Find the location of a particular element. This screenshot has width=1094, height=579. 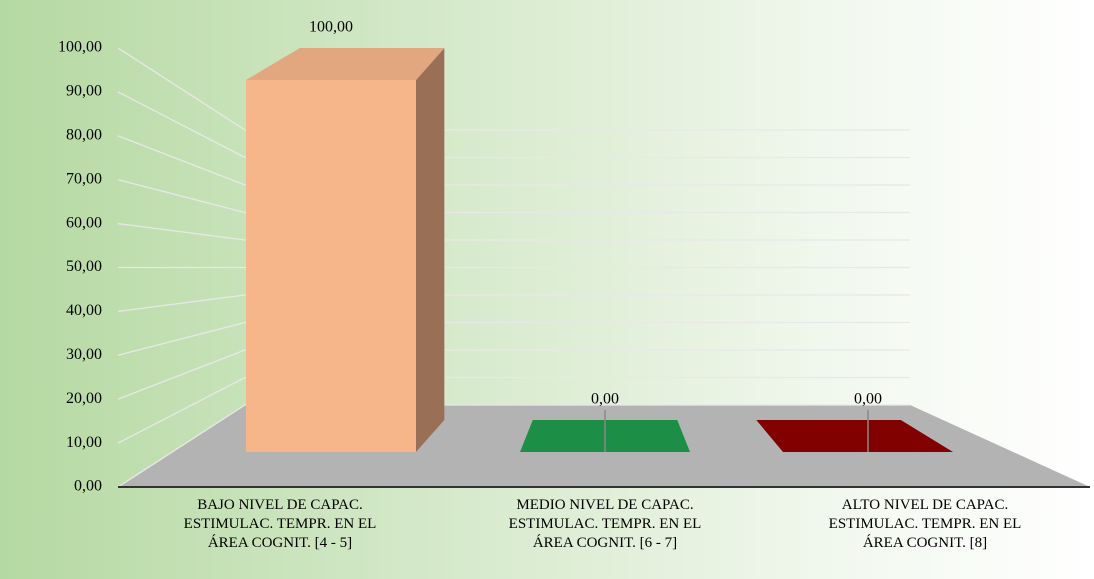

y-tick-label: 40,00 is located at coordinates (84, 310).